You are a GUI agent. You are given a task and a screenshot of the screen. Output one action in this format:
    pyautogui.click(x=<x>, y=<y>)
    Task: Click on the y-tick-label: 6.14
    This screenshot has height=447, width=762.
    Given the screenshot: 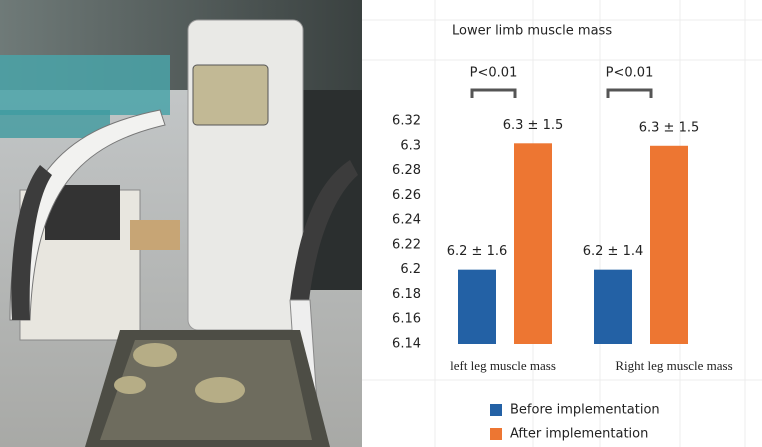 What is the action you would take?
    pyautogui.click(x=406, y=344)
    